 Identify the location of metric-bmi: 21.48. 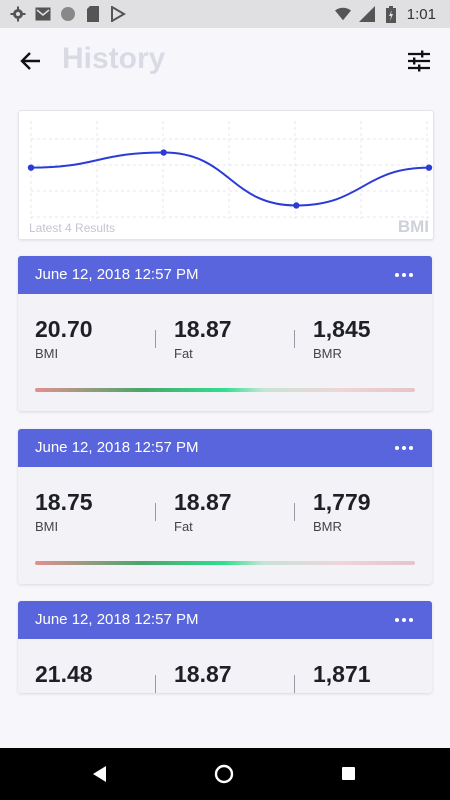
(95, 674).